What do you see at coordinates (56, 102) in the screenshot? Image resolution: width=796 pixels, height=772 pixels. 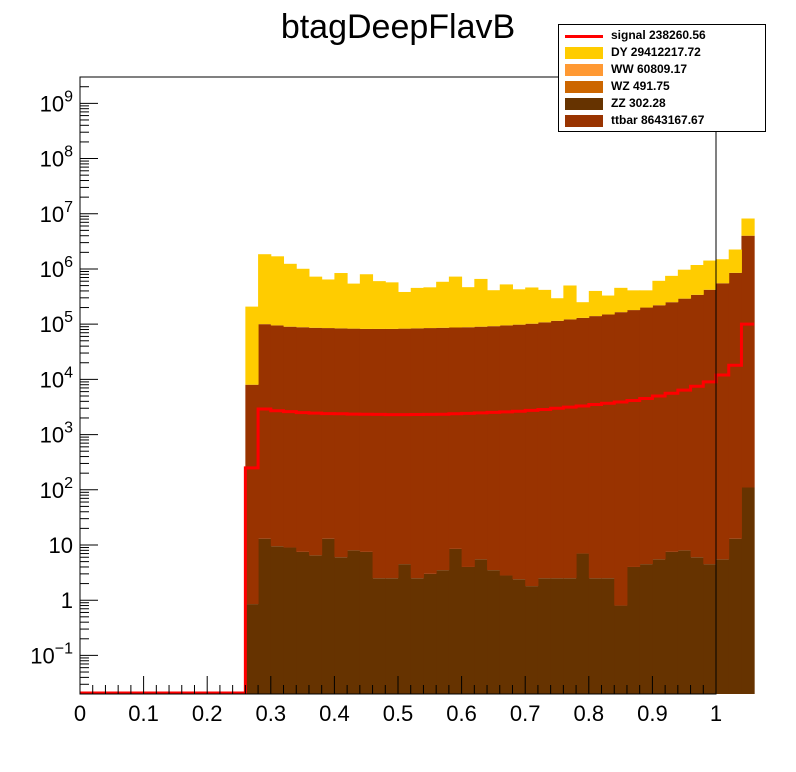 I see `y-tick-label: 10⁹` at bounding box center [56, 102].